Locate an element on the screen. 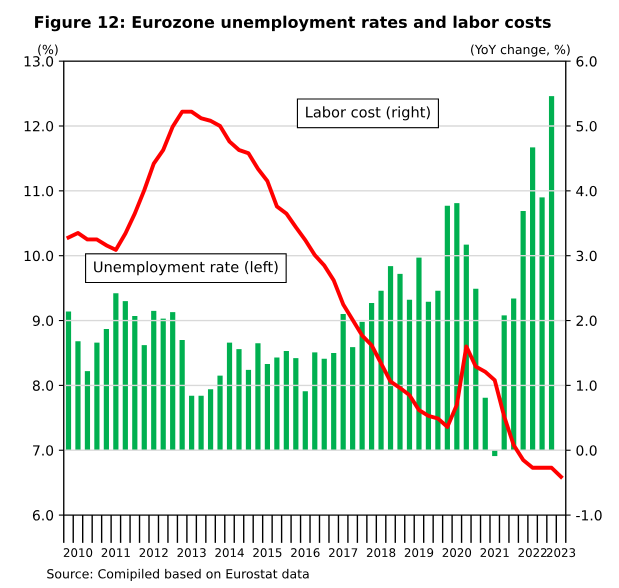 The width and height of the screenshot is (619, 588). y2-tick-label: 0.0 is located at coordinates (586, 450).